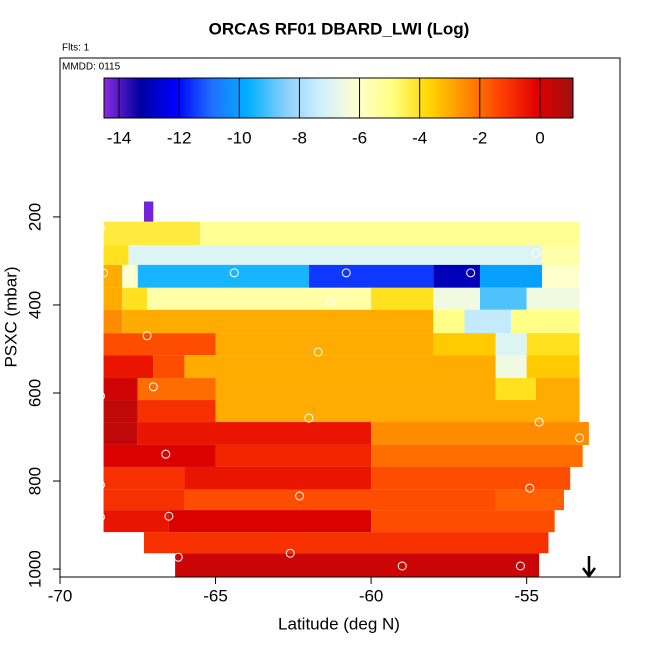 The image size is (650, 650). What do you see at coordinates (339, 28) in the screenshot?
I see `chart-title: ORCAS RF01 DBARD_LWI (Log)` at bounding box center [339, 28].